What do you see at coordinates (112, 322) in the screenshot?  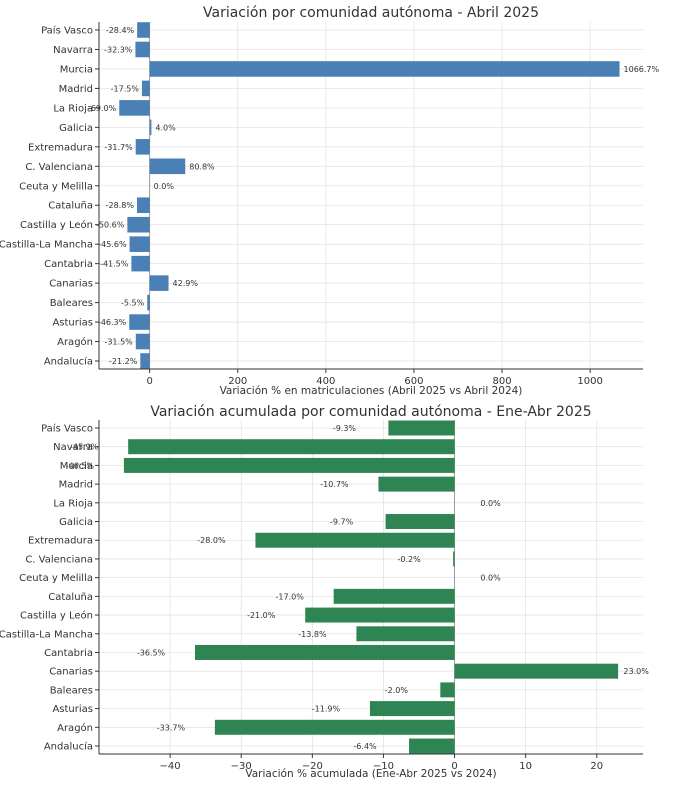 I see `data-label: -46.3%` at bounding box center [112, 322].